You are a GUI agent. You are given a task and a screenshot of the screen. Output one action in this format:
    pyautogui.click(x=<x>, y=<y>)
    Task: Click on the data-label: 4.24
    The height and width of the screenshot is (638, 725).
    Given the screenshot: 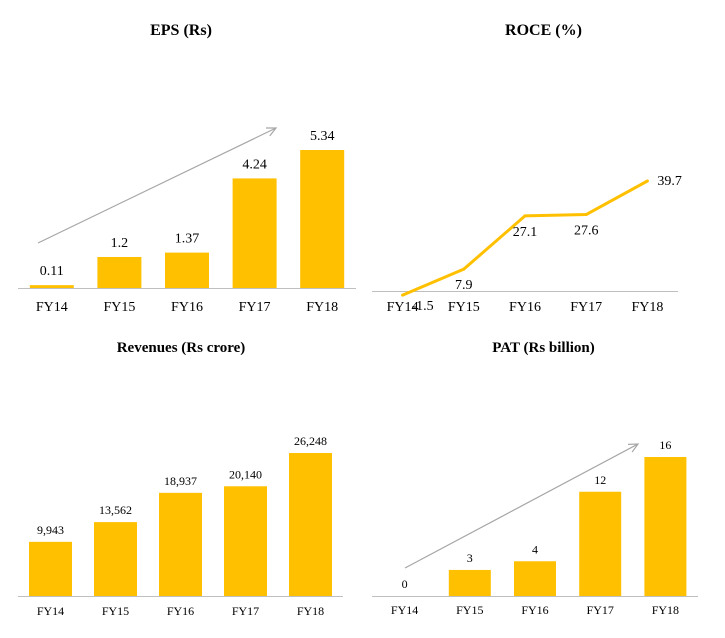 What is the action you would take?
    pyautogui.click(x=254, y=164)
    